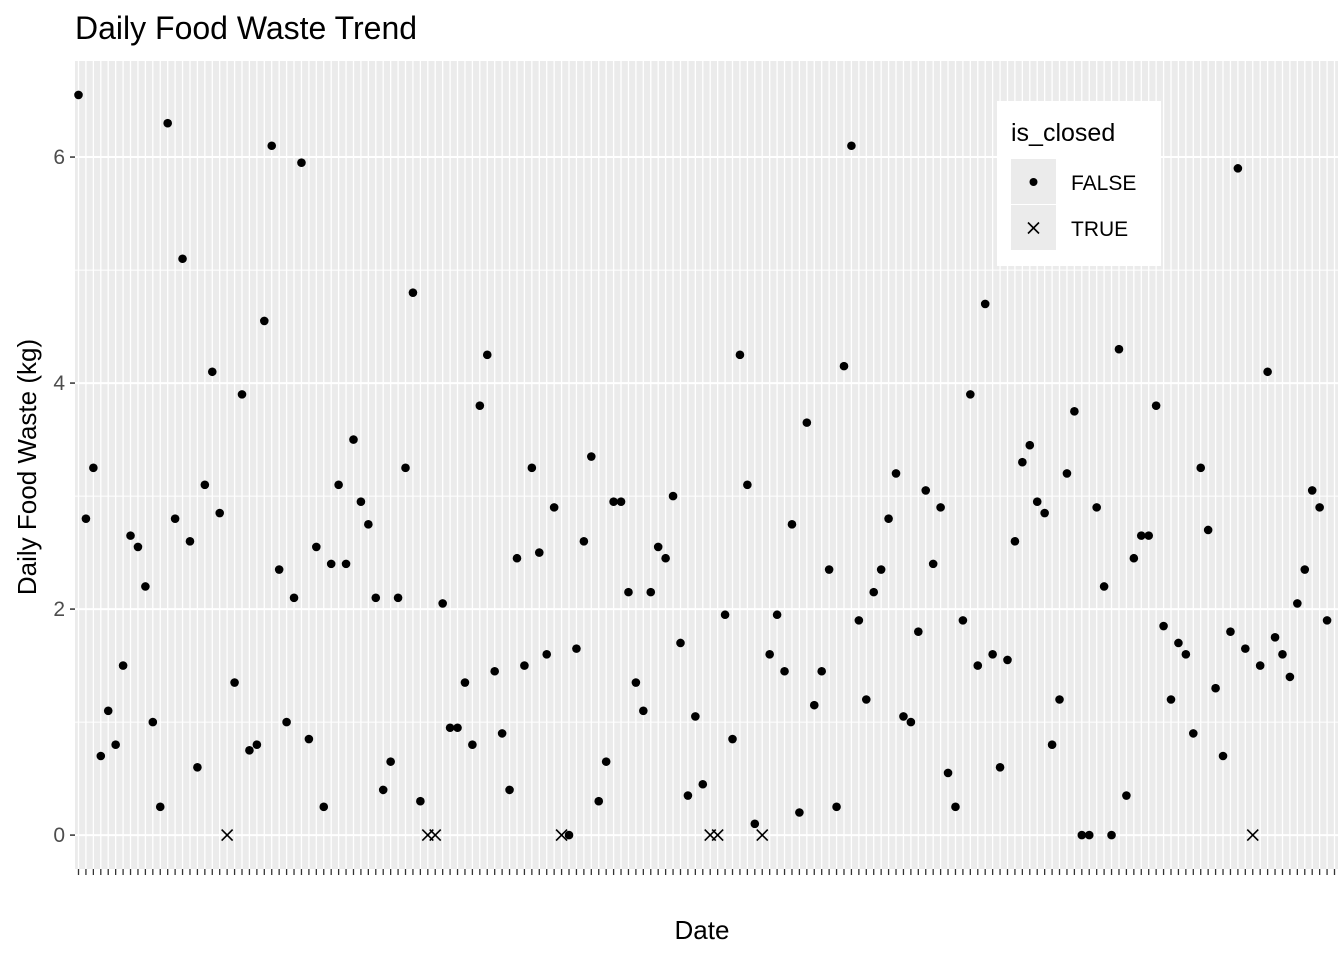 This screenshot has height=960, width=1344. Describe the element at coordinates (59, 835) in the screenshot. I see `y-tick-label: 0` at that location.